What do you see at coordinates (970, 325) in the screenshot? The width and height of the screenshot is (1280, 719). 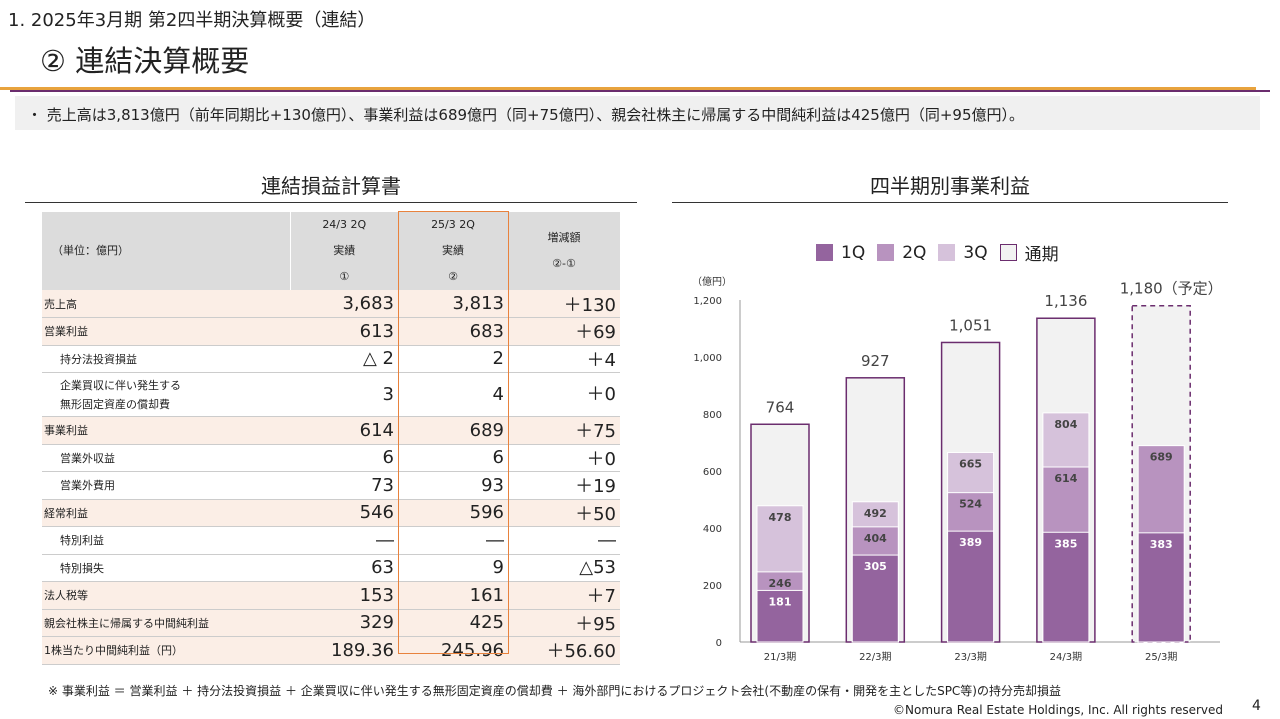 I see `total-label: 1,051` at bounding box center [970, 325].